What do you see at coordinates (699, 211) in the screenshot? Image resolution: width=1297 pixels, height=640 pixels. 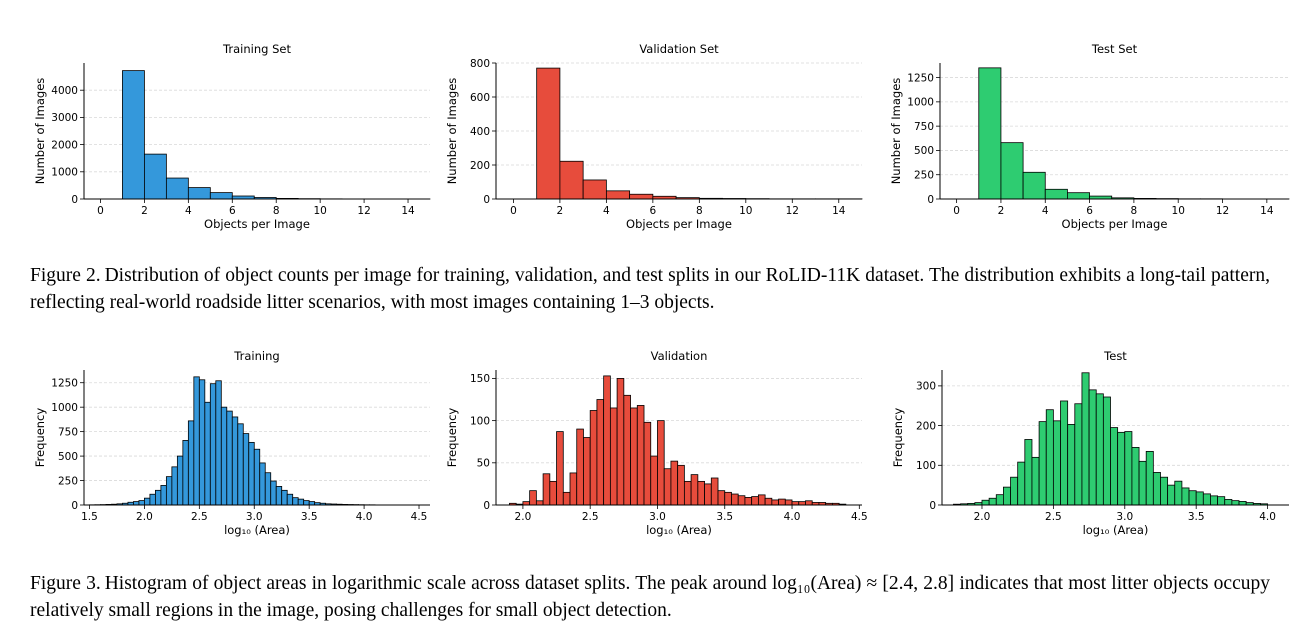 I see `x-tick-label: 8` at bounding box center [699, 211].